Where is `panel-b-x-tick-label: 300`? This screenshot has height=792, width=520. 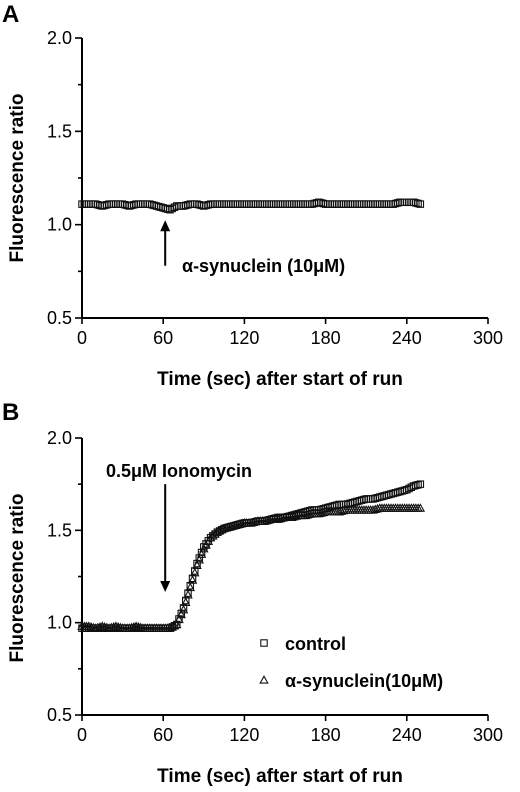 panel-b-x-tick-label: 300 is located at coordinates (488, 735).